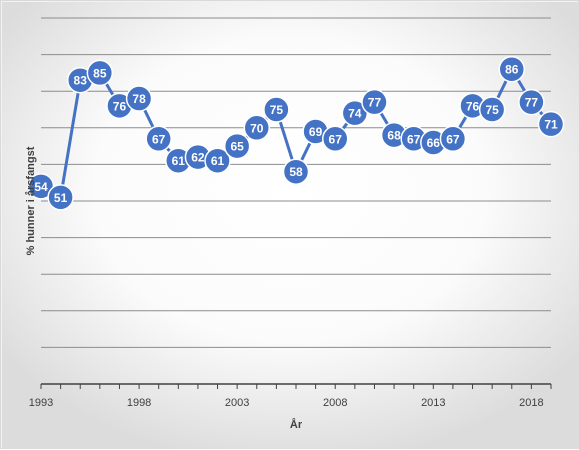  I want to click on data-label: 54, so click(41, 187).